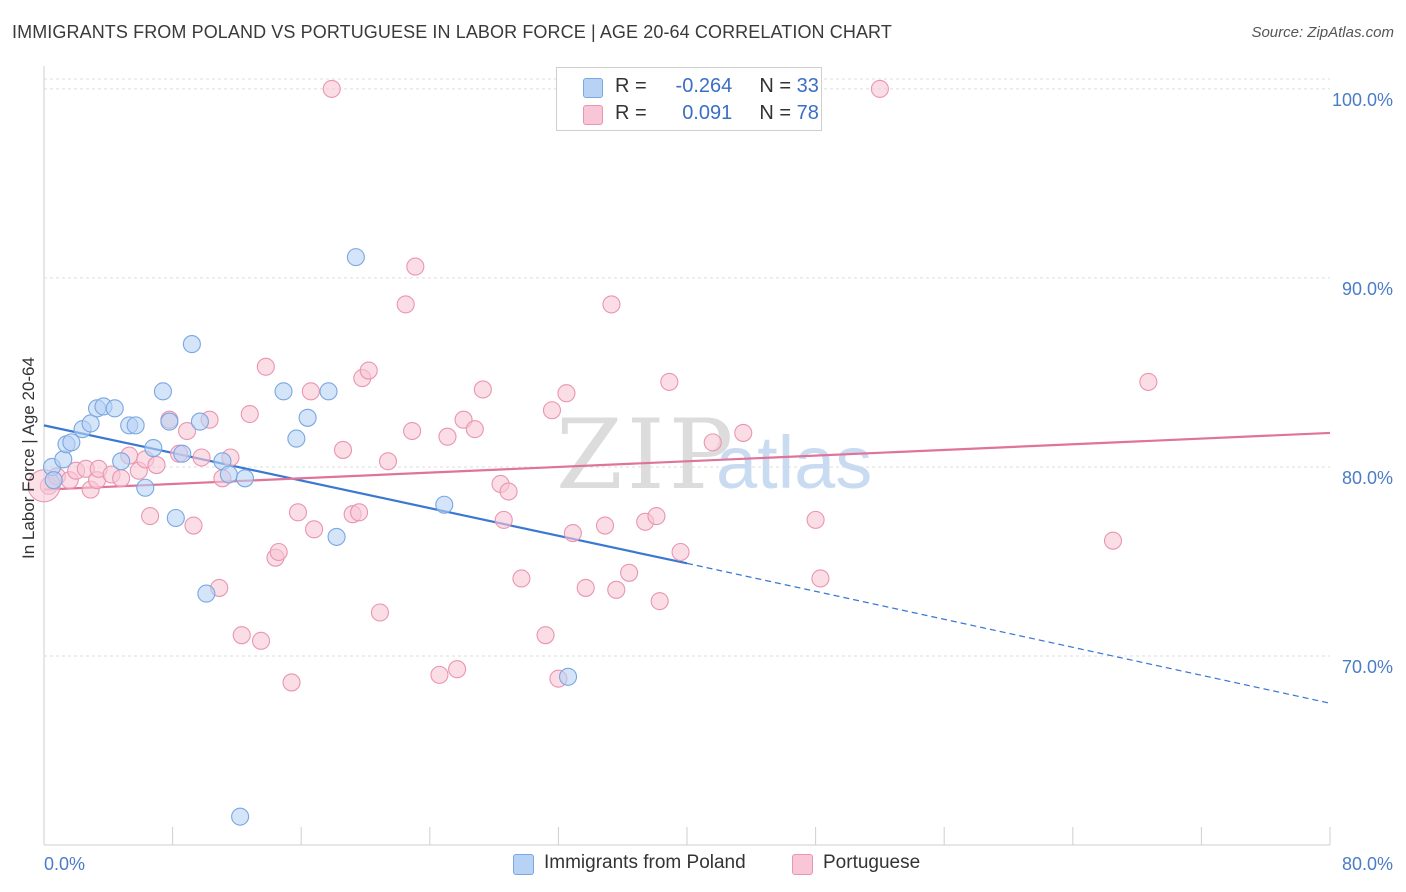 The height and width of the screenshot is (892, 1406). What do you see at coordinates (1367, 864) in the screenshot?
I see `x-tick-label-max: 80.0%` at bounding box center [1367, 864].